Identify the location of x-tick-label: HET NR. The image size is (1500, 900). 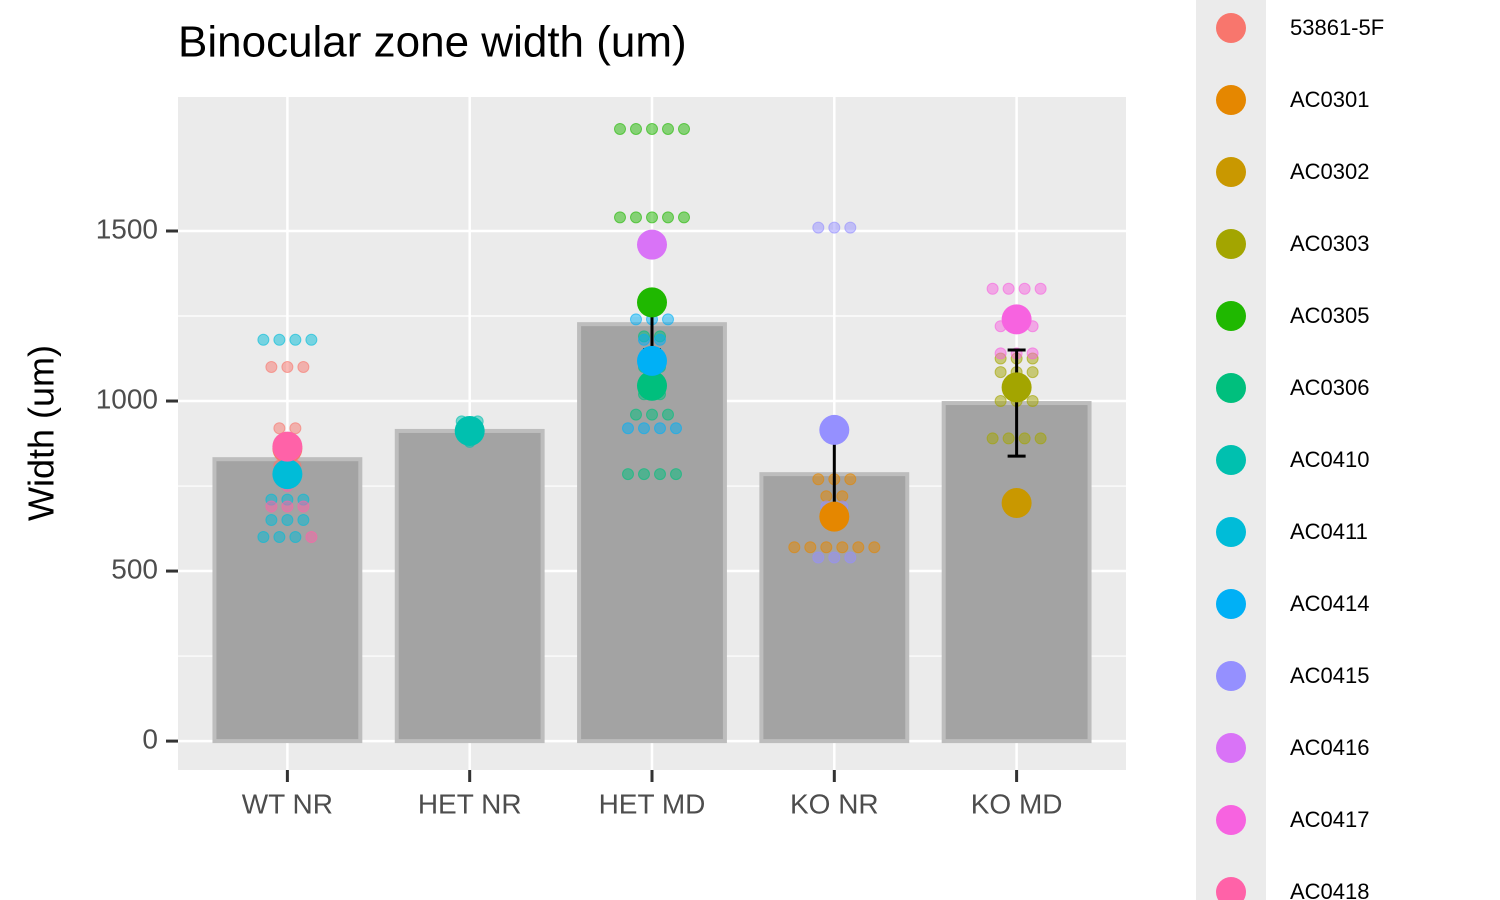
(470, 803).